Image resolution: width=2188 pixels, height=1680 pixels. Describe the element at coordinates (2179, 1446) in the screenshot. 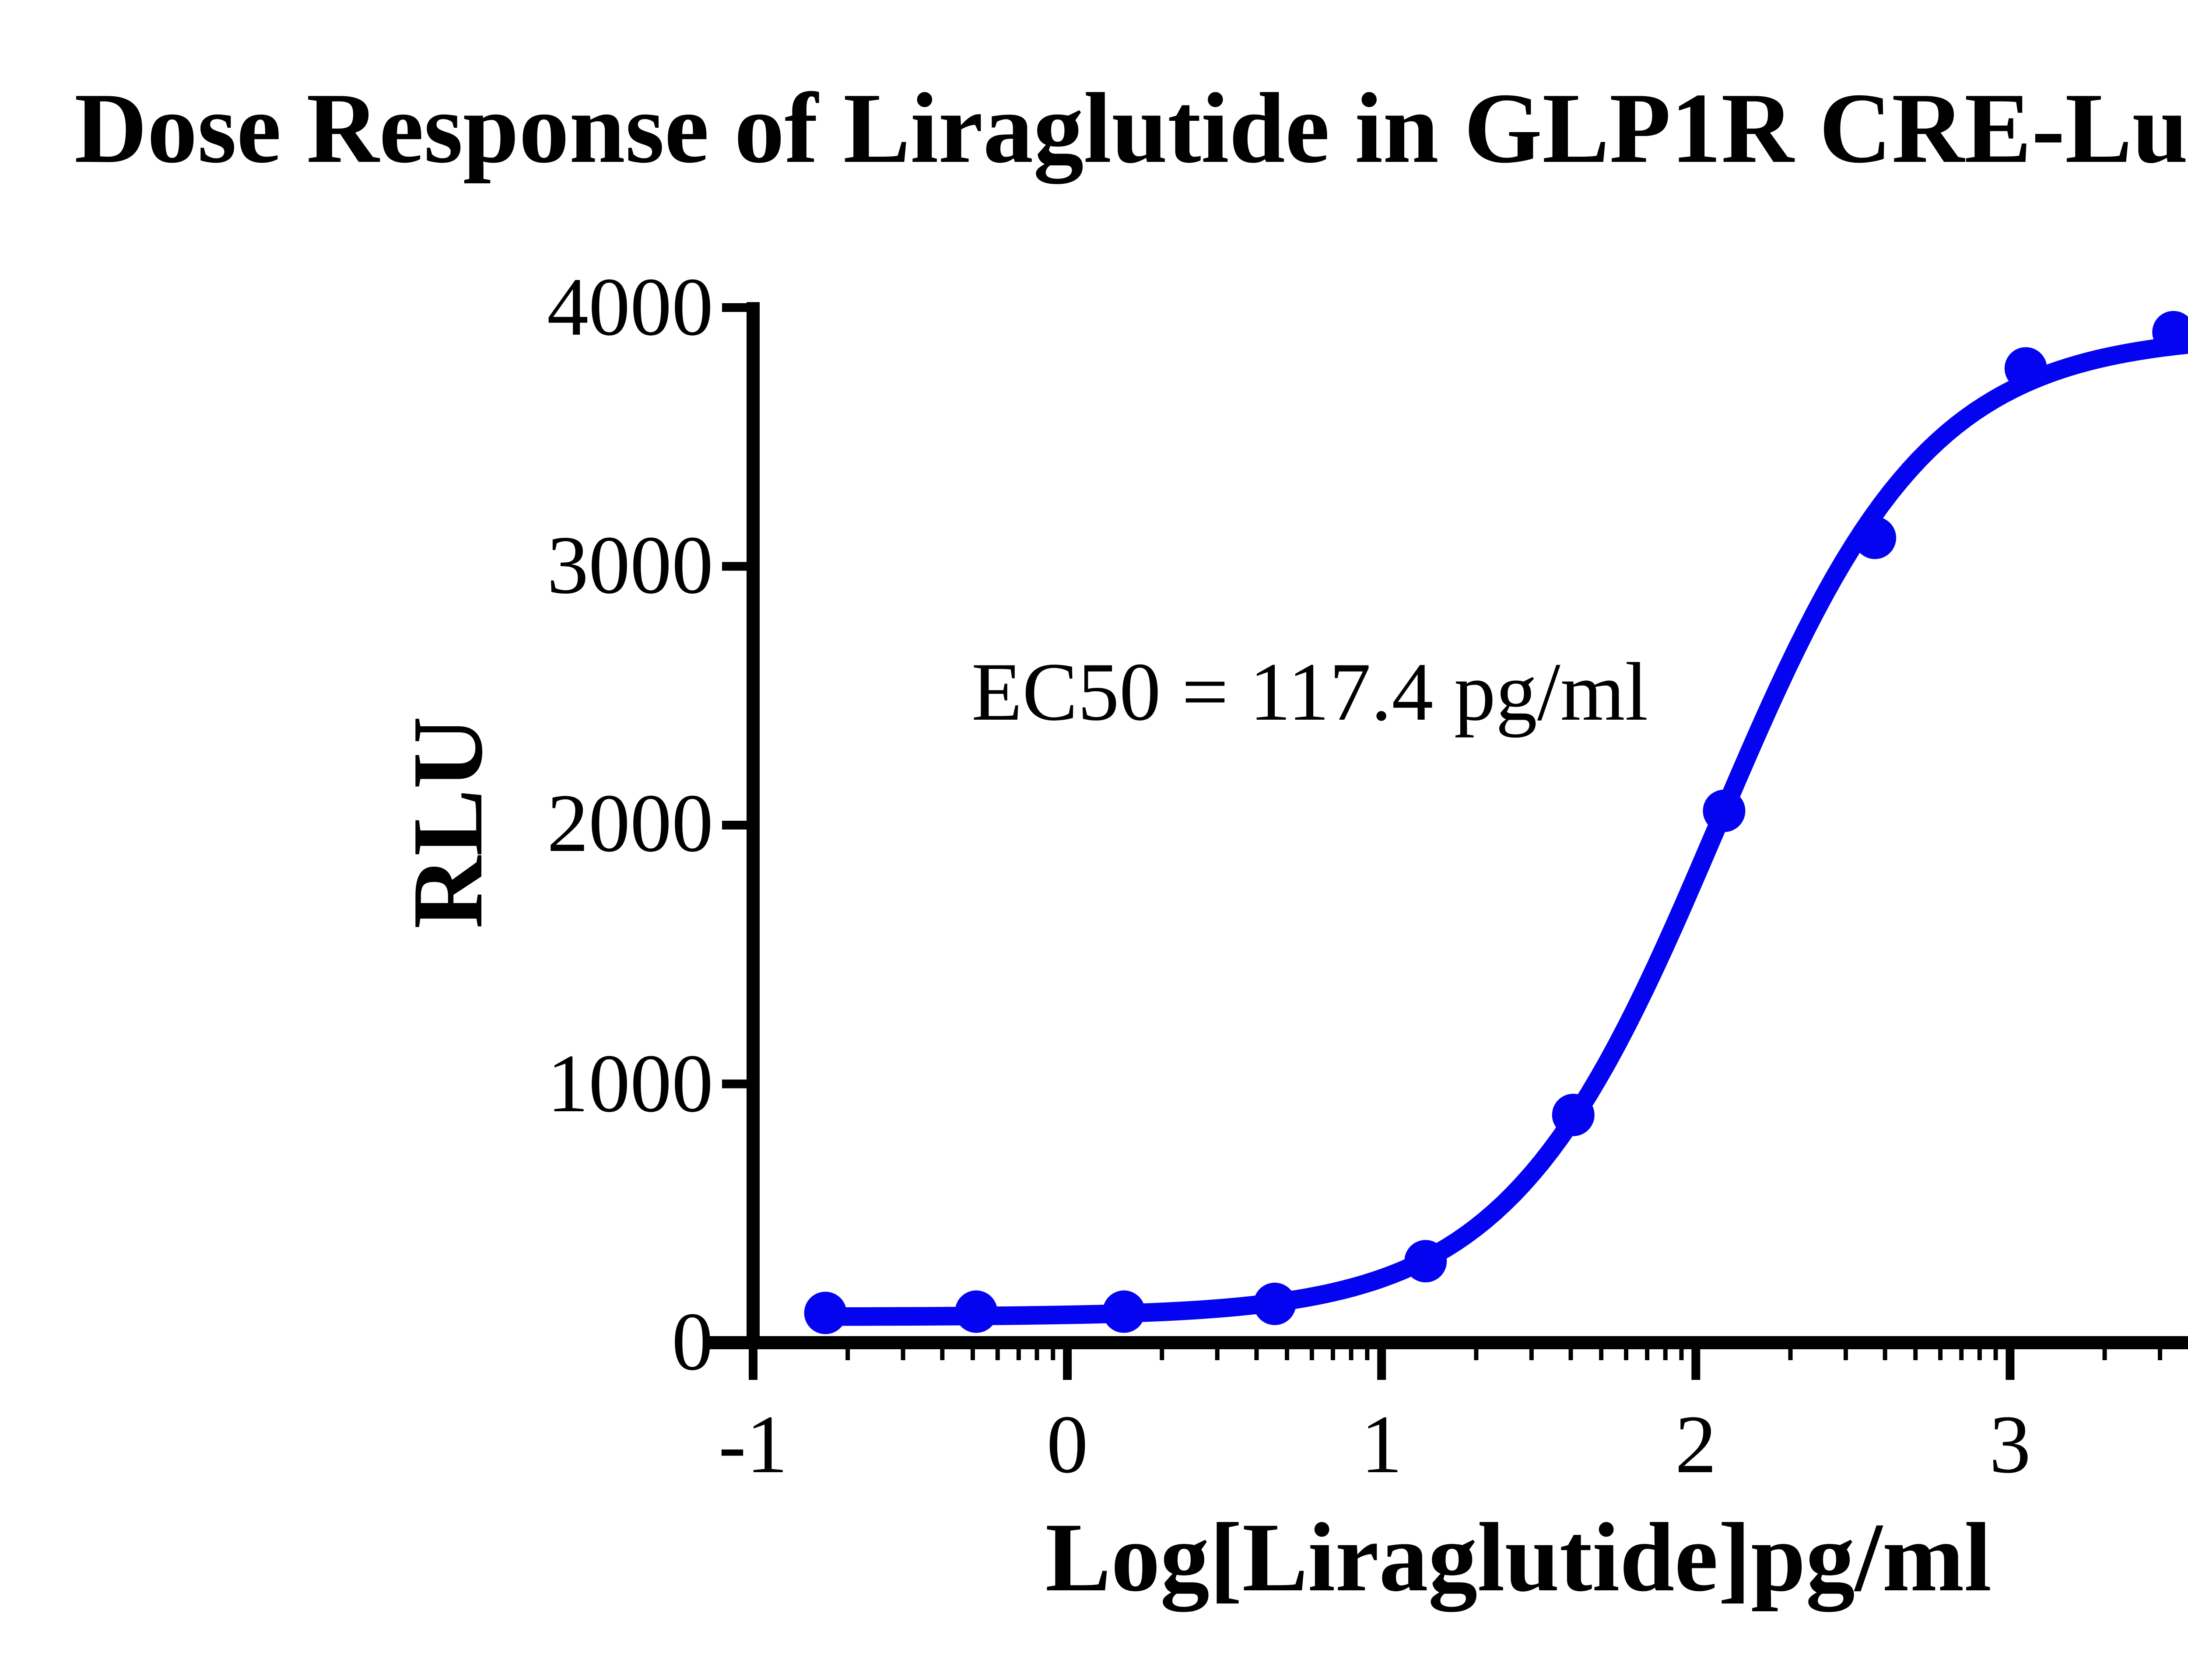

I see `x-tick-label: 4` at that location.